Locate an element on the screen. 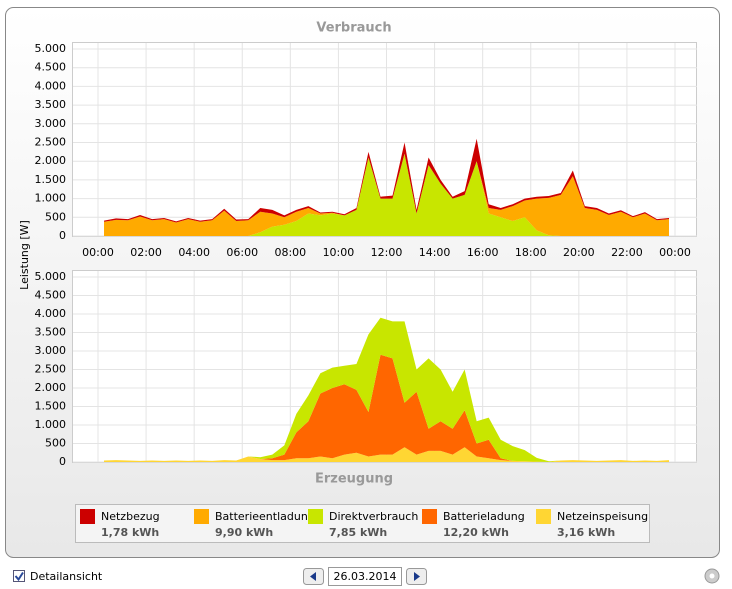  x-tick-label: 06:00 is located at coordinates (242, 252).